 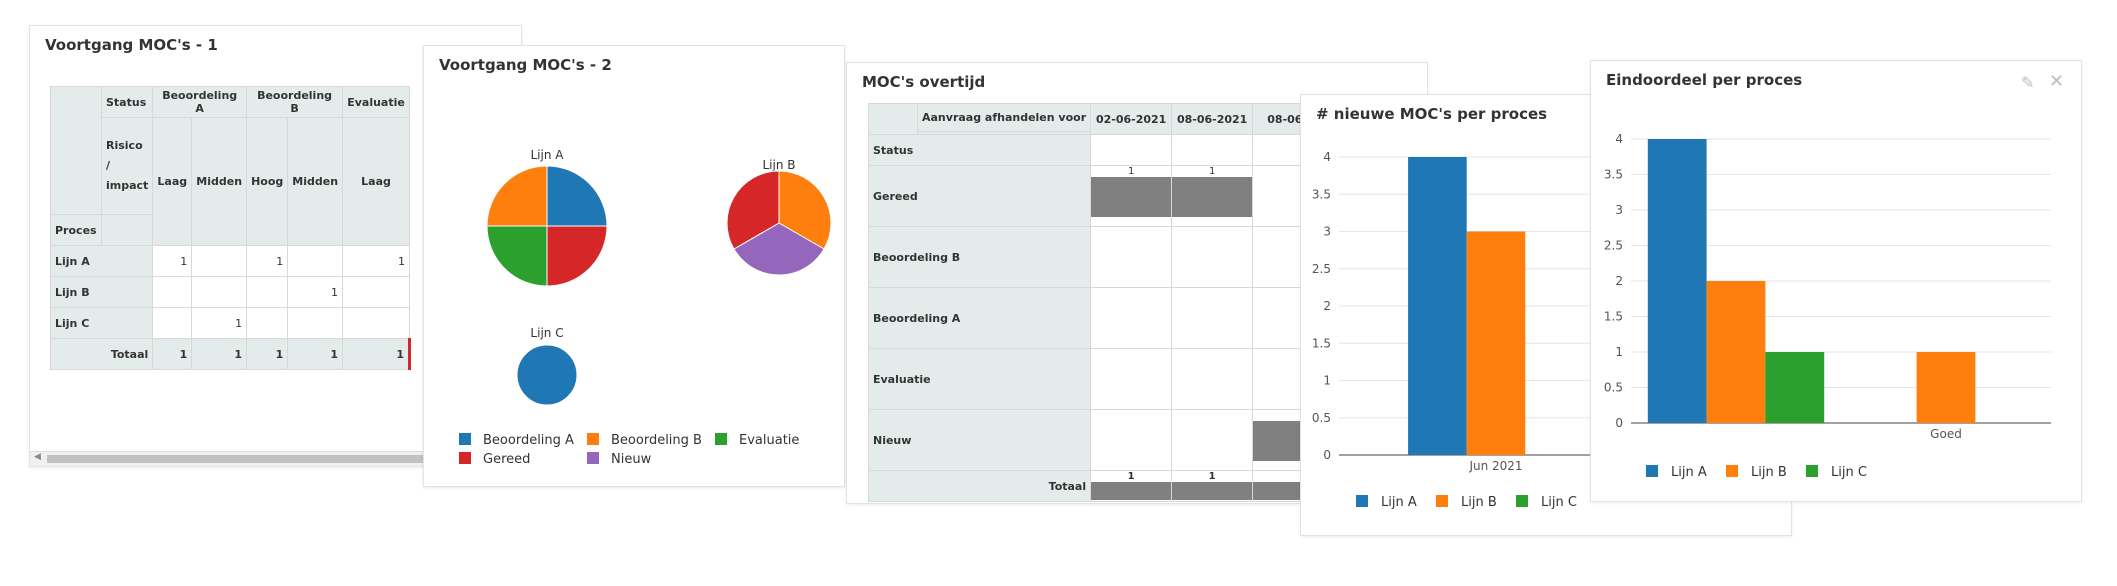 I want to click on row-label: Gereed, so click(x=979, y=196).